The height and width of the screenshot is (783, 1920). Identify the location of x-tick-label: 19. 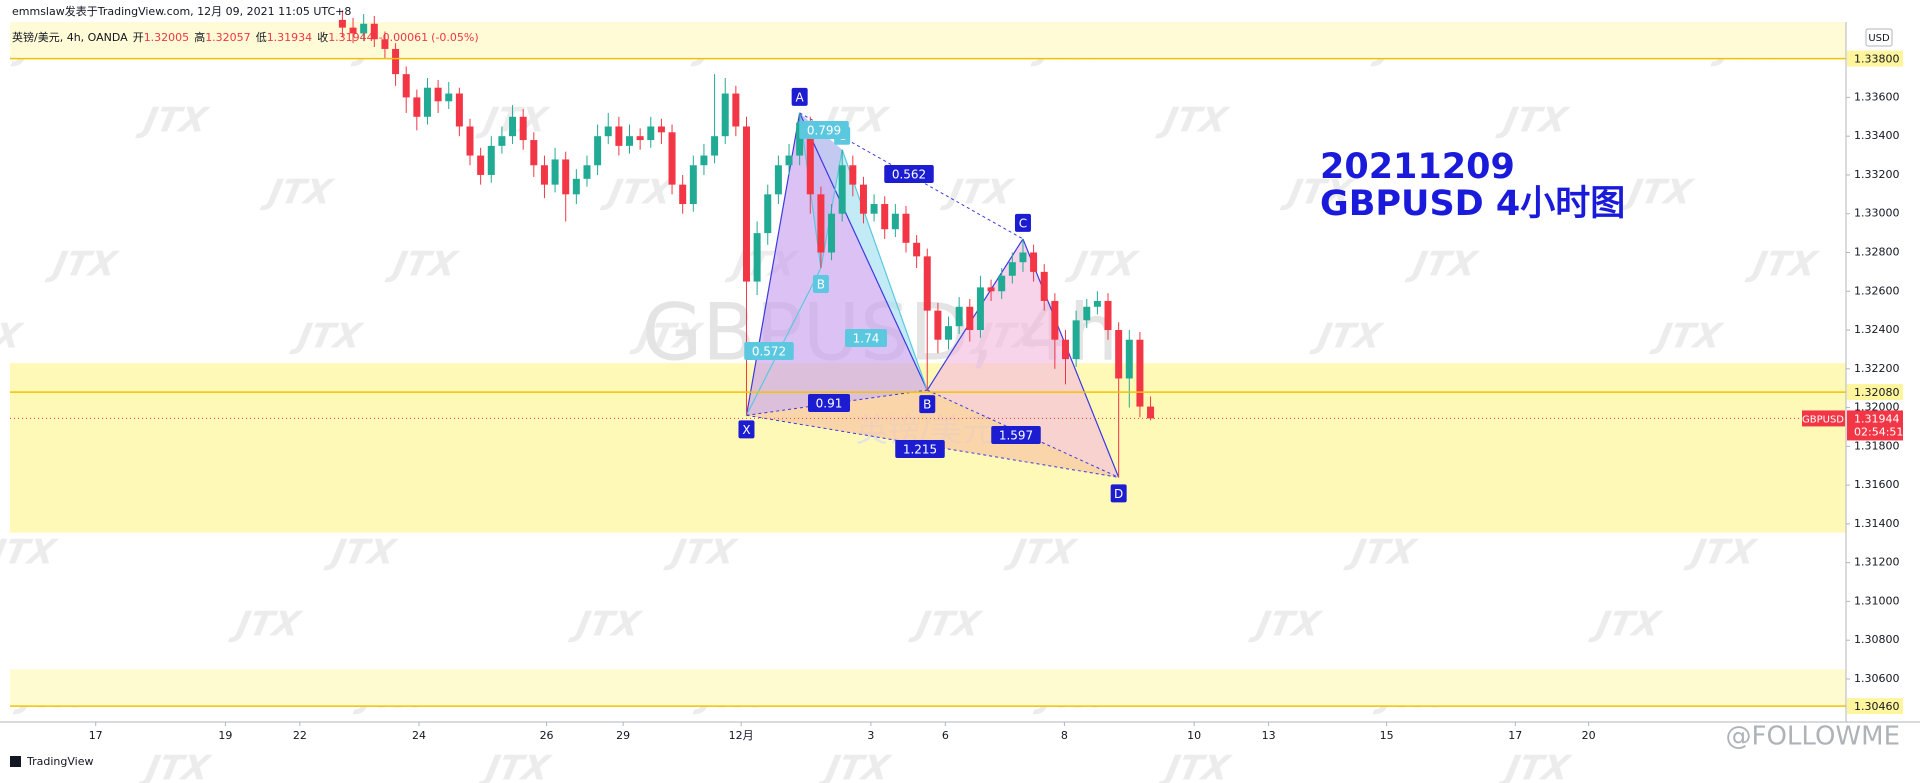
(225, 735).